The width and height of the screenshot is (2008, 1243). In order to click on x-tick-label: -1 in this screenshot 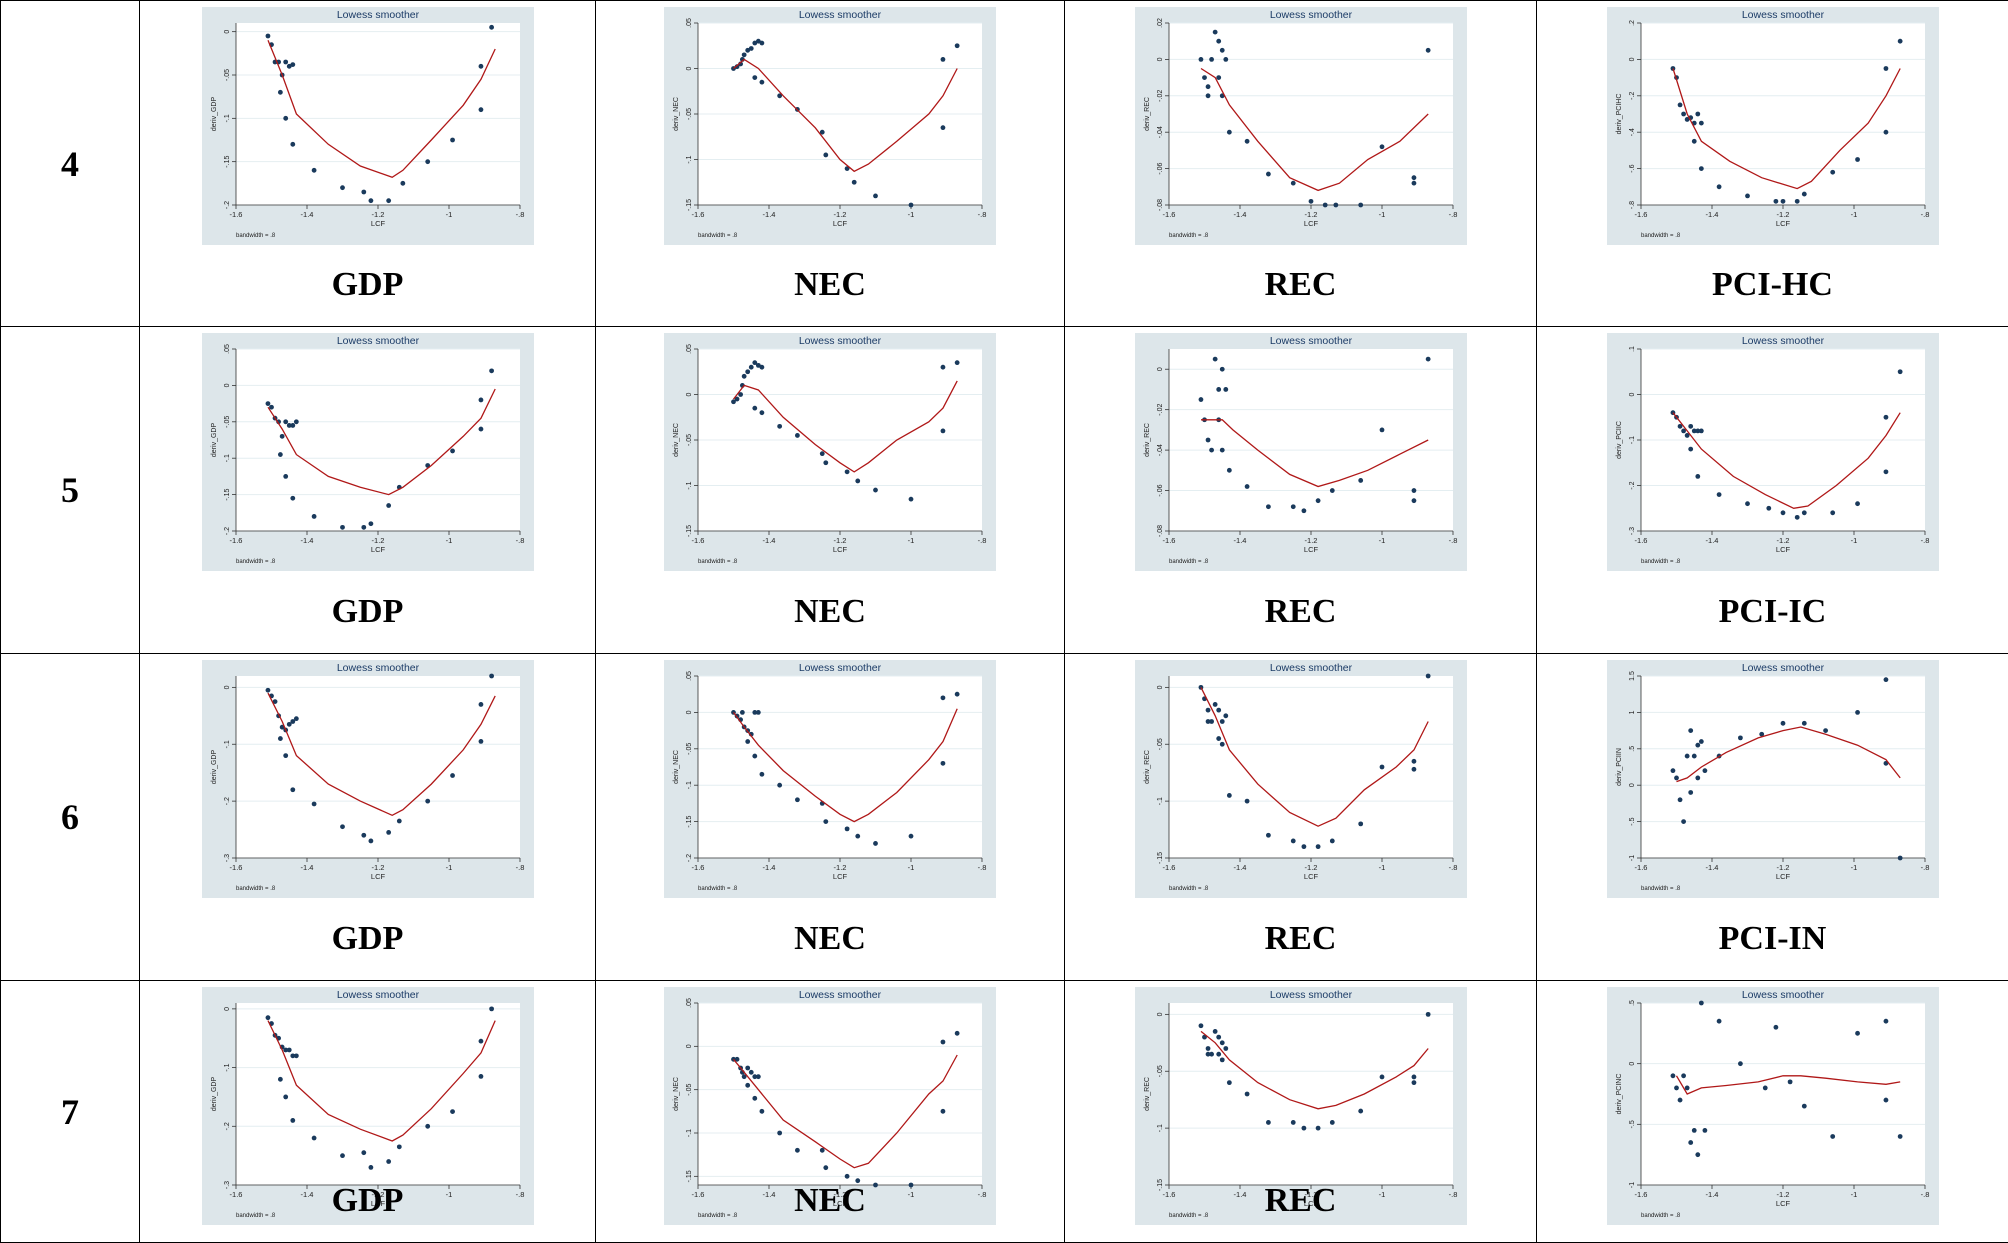, I will do `click(448, 214)`.